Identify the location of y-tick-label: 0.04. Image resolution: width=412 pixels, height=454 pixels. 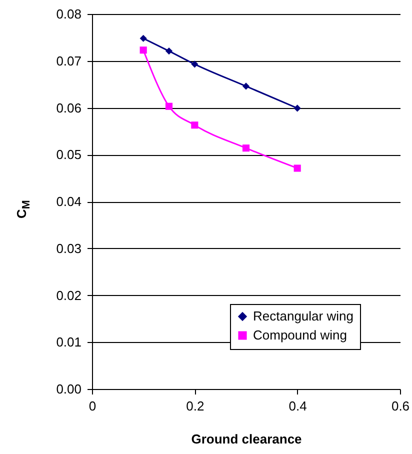
(69, 201).